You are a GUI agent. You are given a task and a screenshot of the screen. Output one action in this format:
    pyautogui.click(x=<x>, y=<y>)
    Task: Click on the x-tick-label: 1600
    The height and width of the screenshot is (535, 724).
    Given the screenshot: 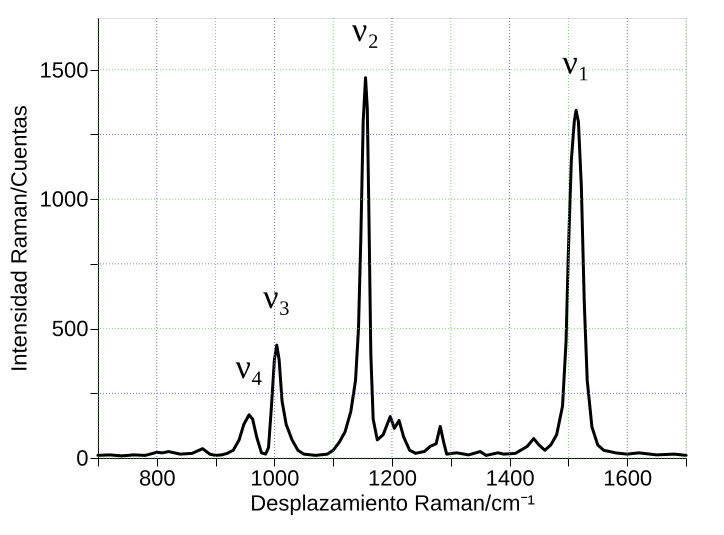 What is the action you would take?
    pyautogui.click(x=627, y=478)
    